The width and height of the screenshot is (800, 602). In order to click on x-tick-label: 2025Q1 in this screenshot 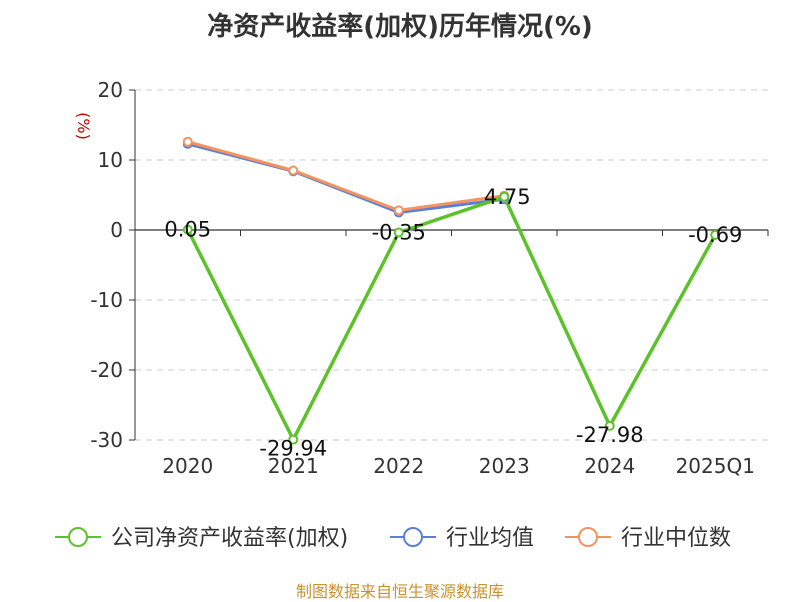, I will do `click(715, 466)`.